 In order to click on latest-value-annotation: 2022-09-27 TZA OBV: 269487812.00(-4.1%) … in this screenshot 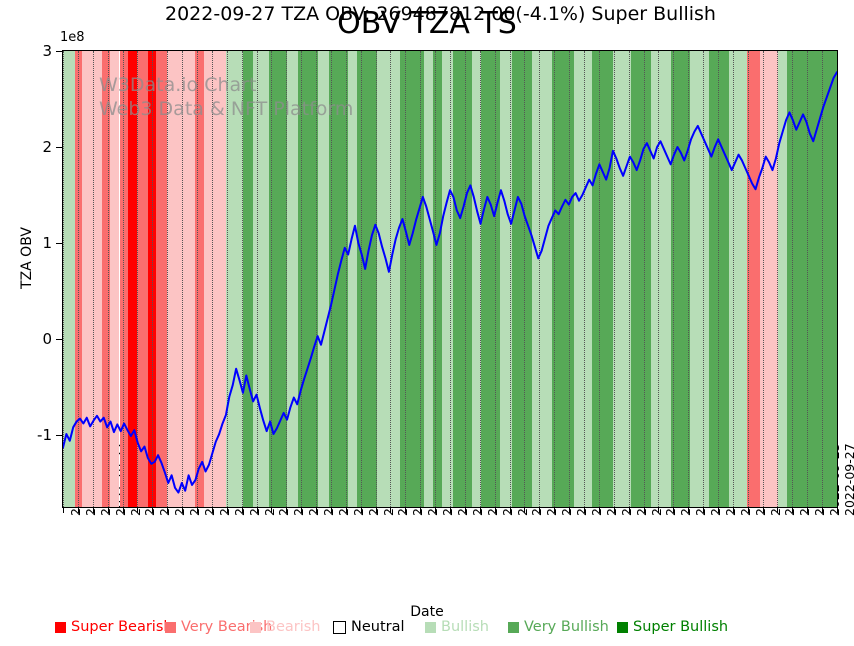, I will do `click(440, 14)`.